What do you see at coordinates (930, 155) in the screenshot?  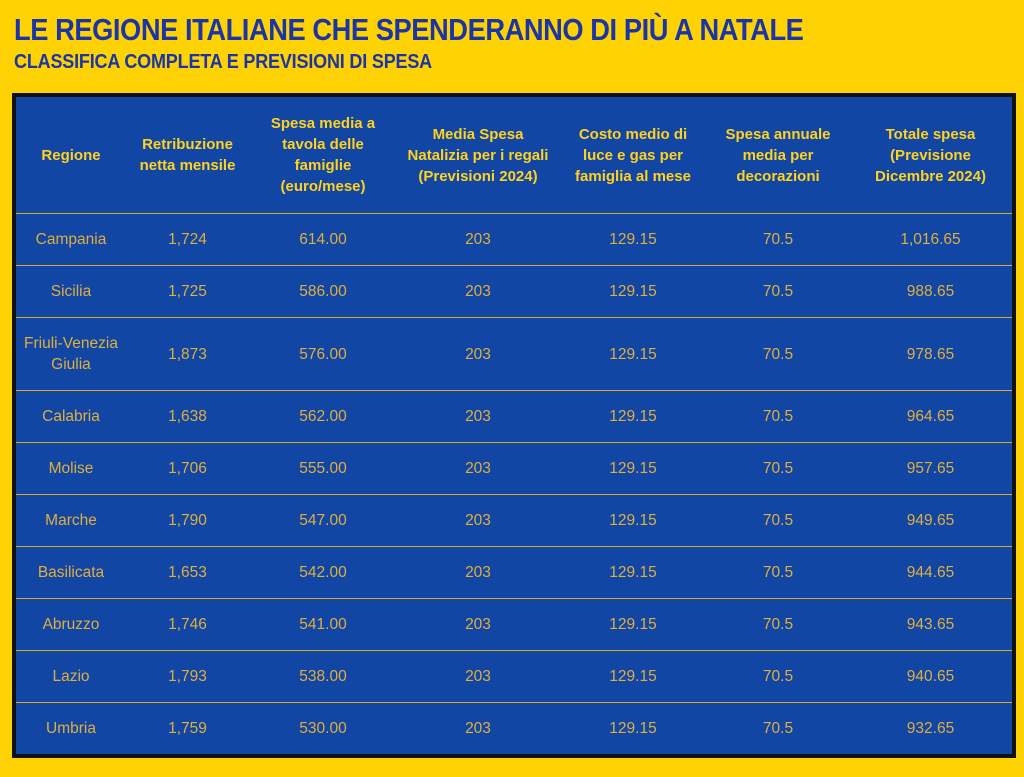 I see `column-header-6: Totale spesa (Previsione Dicembre 2024)` at bounding box center [930, 155].